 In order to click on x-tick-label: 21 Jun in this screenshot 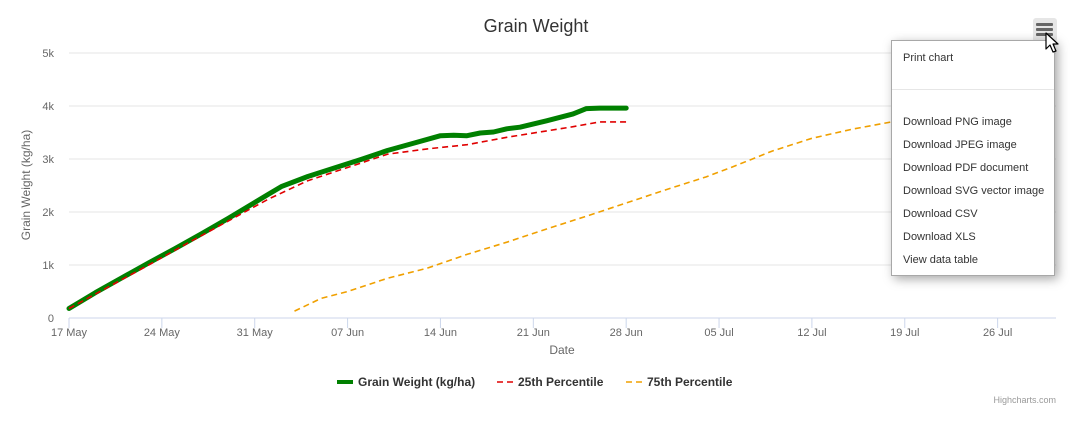, I will do `click(533, 333)`.